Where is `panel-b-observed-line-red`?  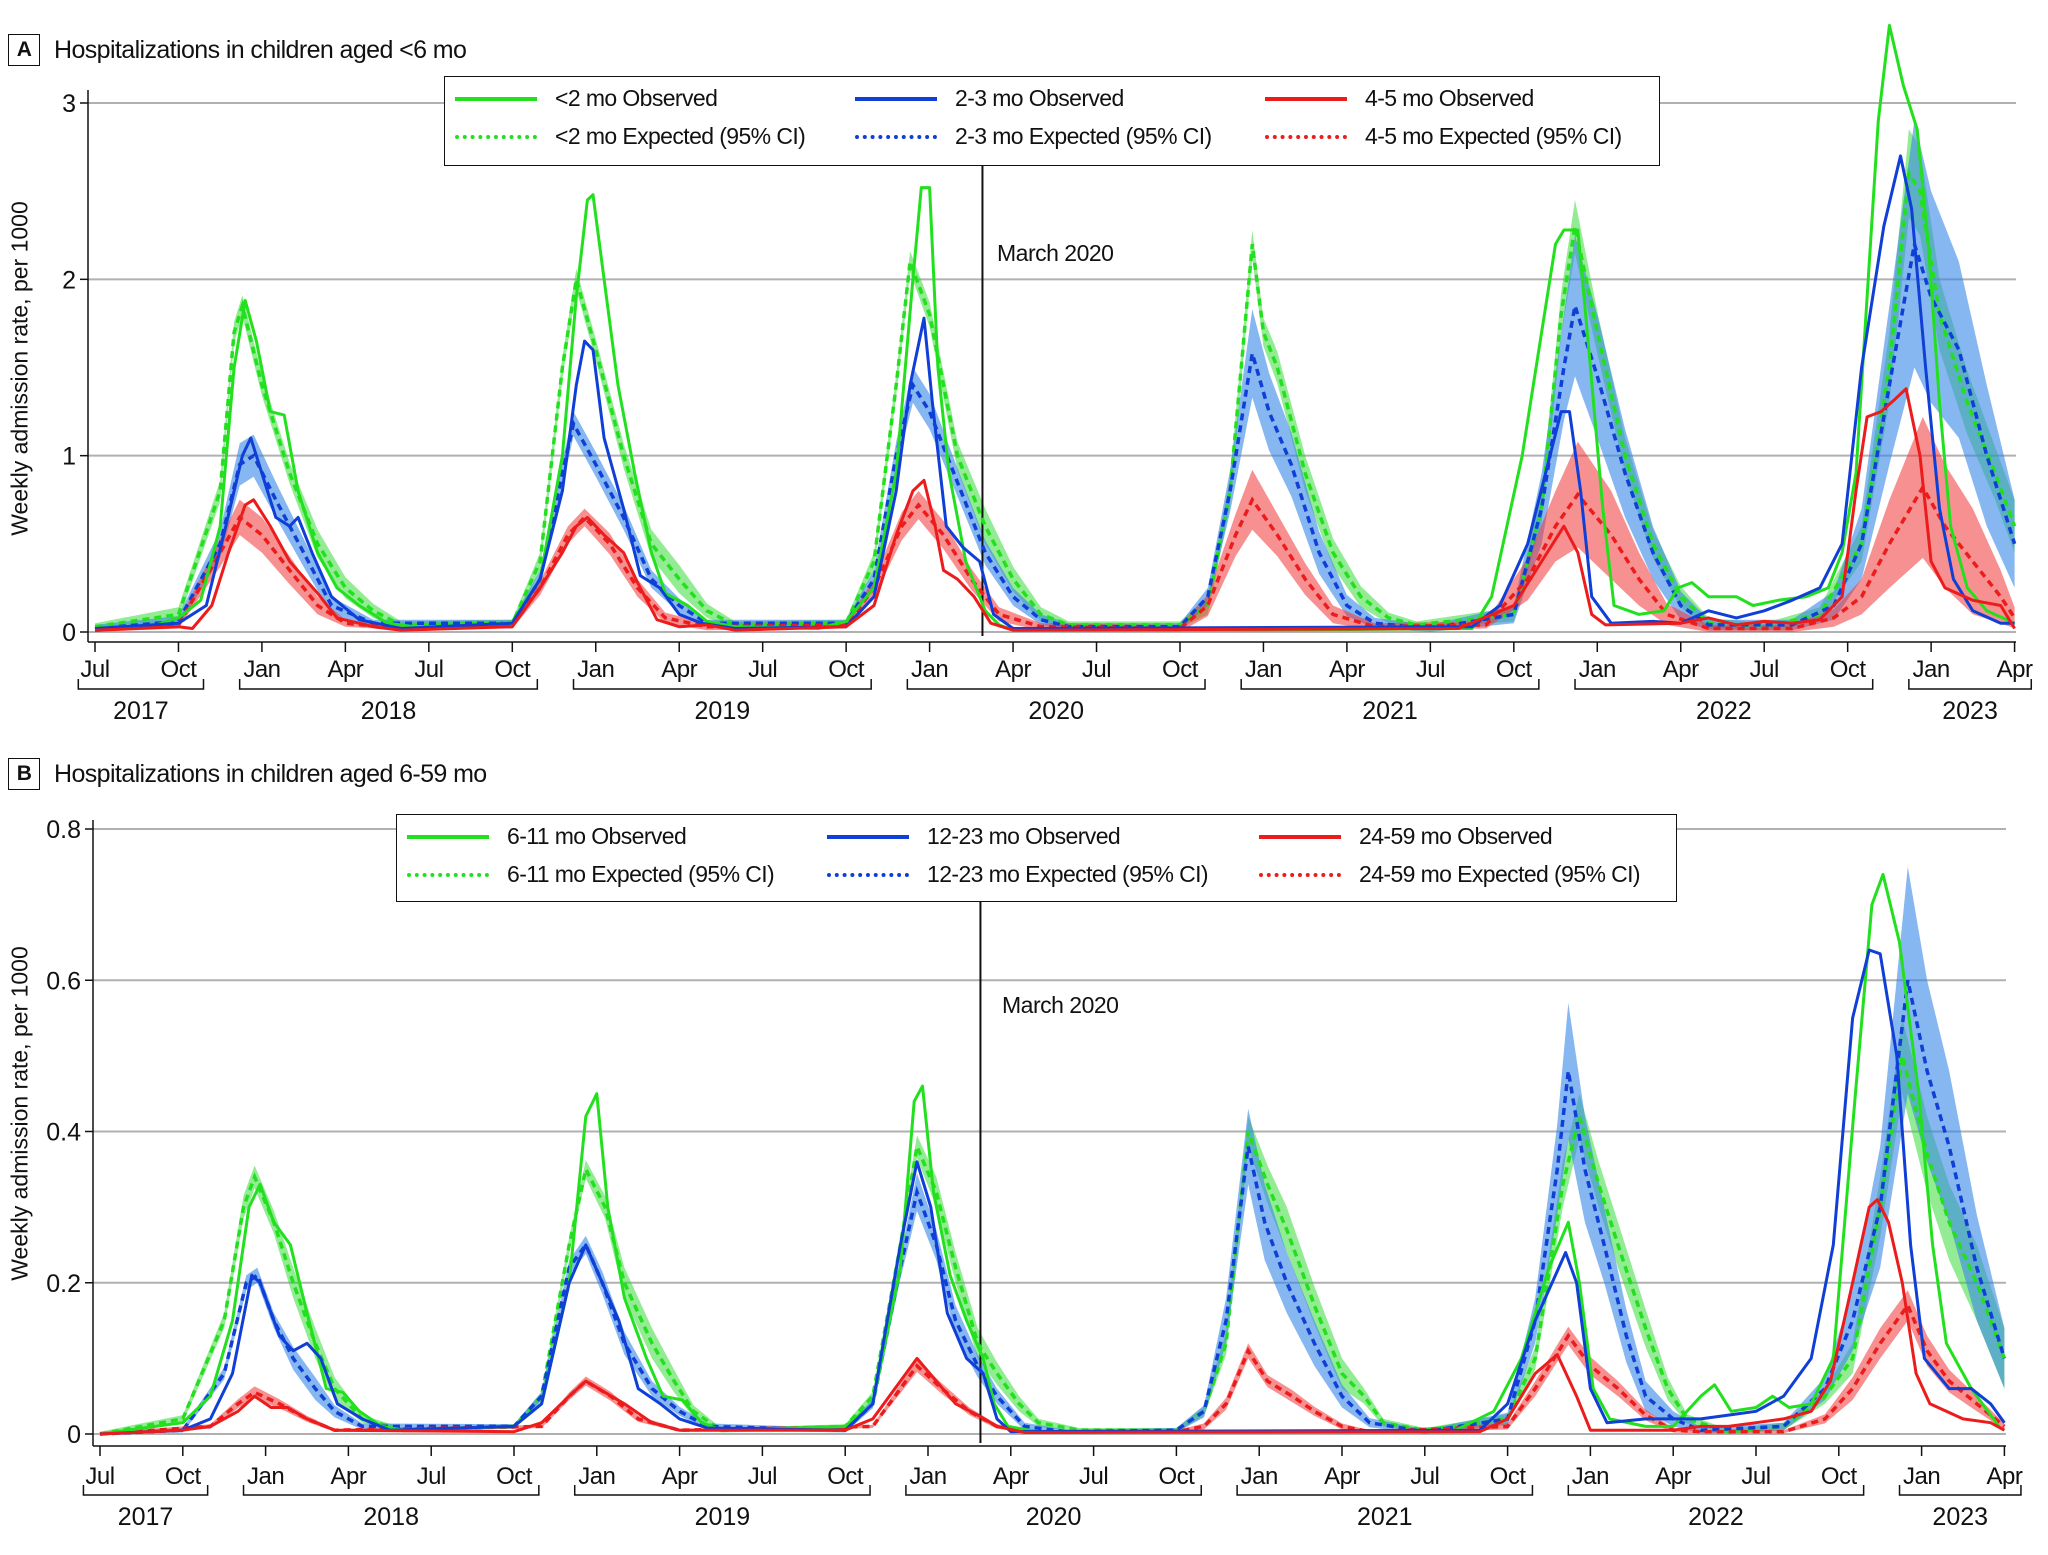 panel-b-observed-line-red is located at coordinates (1052, 1317).